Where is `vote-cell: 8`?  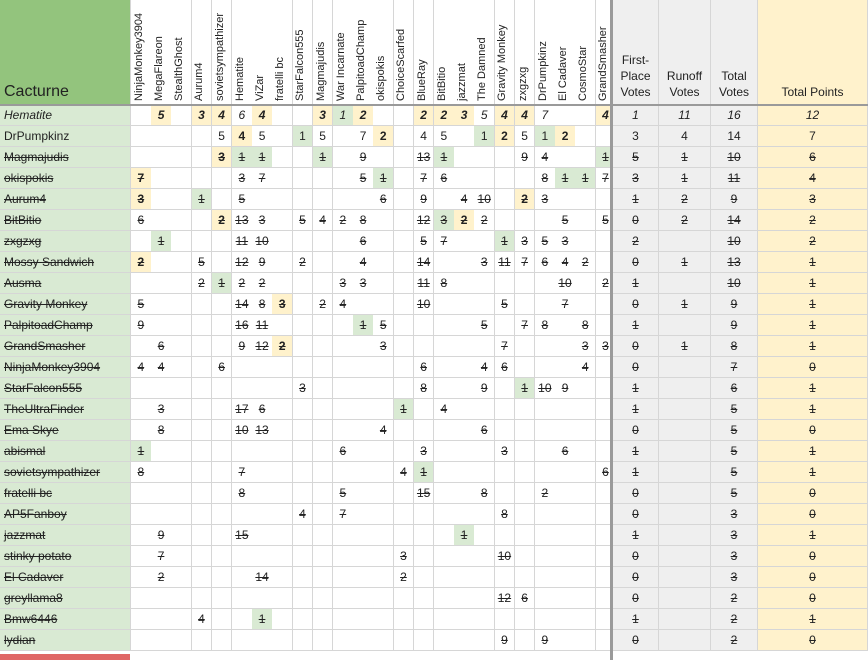 vote-cell: 8 is located at coordinates (485, 493).